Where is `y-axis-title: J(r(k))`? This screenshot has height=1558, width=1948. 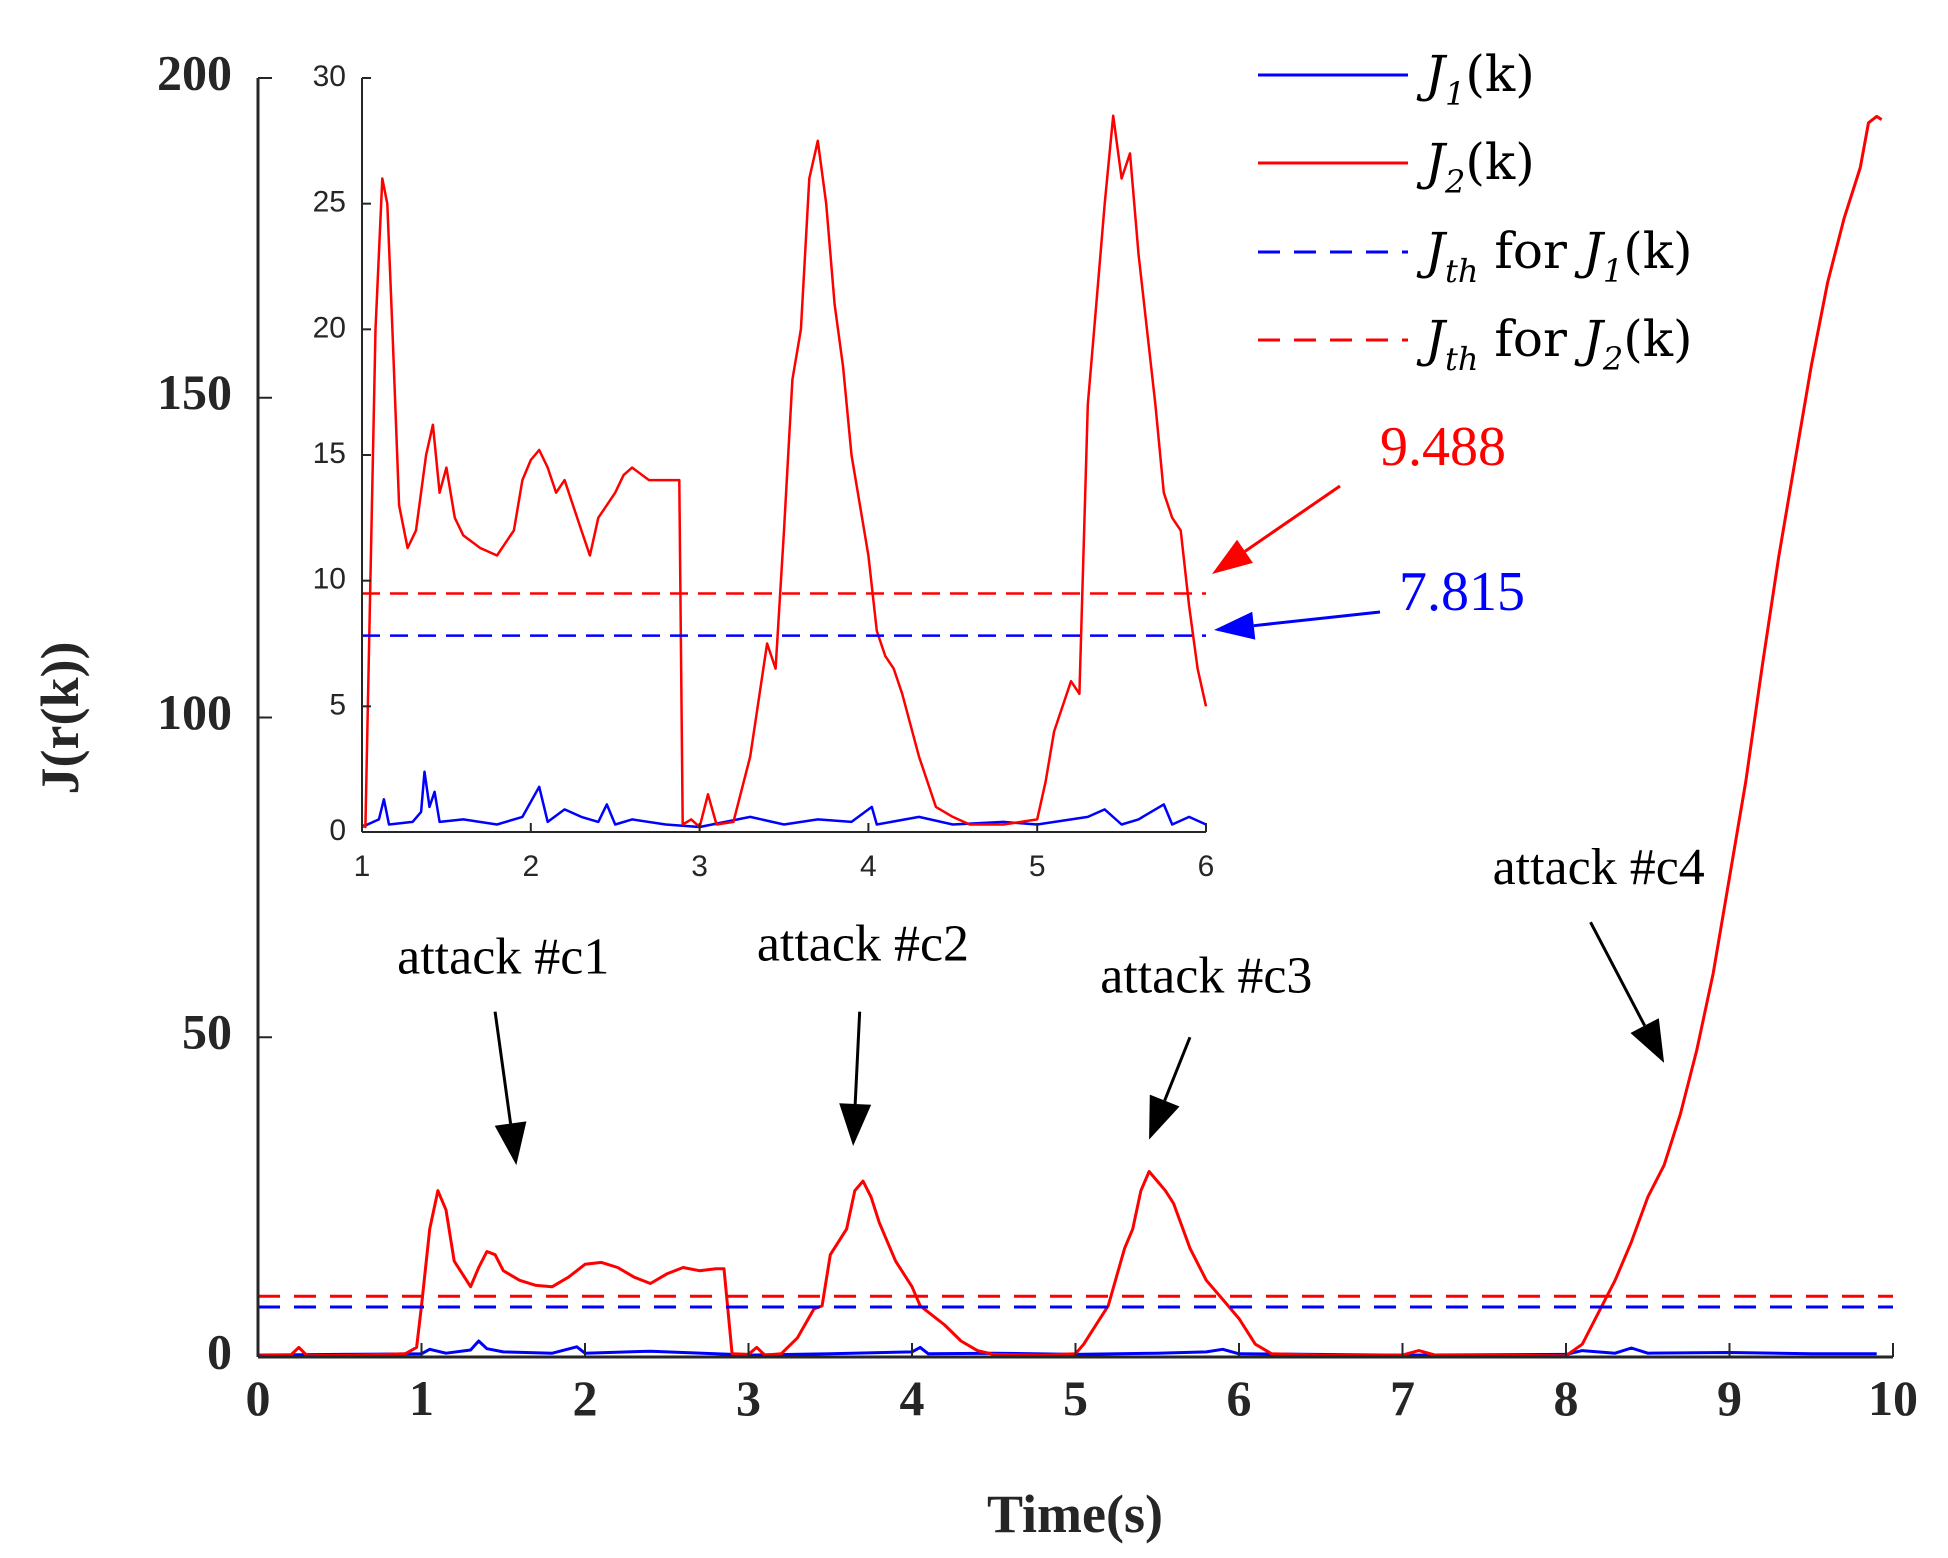 y-axis-title: J(r(k)) is located at coordinates (60, 718).